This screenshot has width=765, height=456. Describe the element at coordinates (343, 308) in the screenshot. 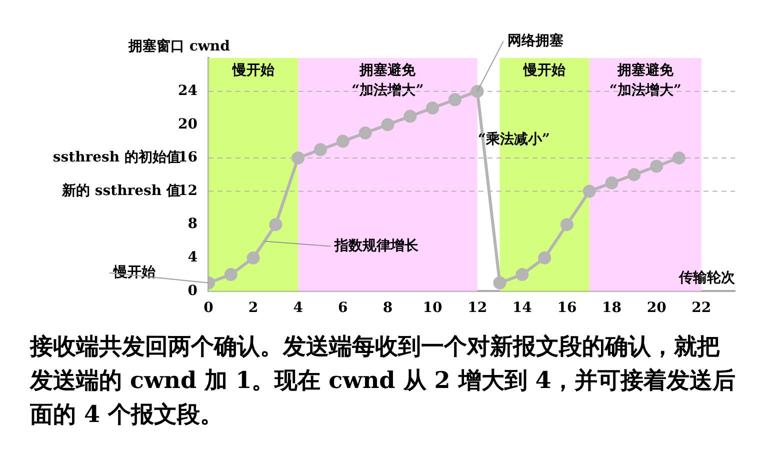

I see `x-tick-label: 6` at that location.